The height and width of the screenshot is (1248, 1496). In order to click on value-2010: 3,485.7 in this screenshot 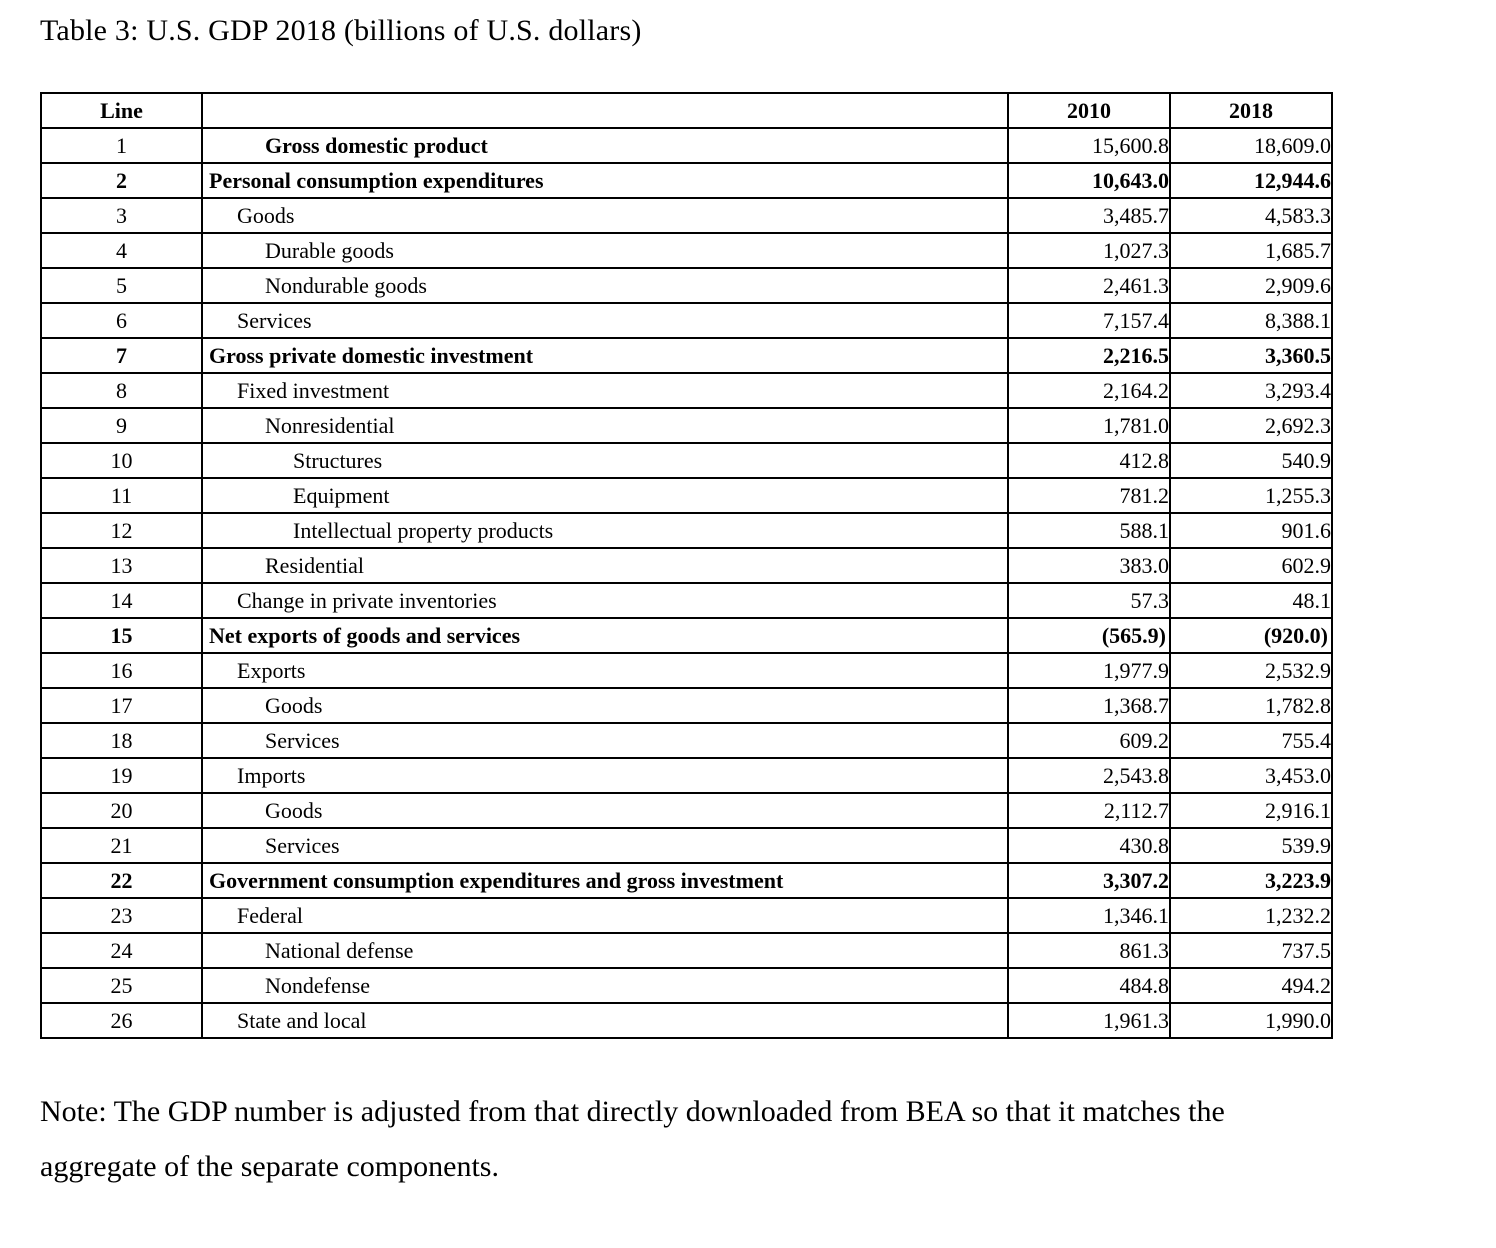, I will do `click(1089, 215)`.